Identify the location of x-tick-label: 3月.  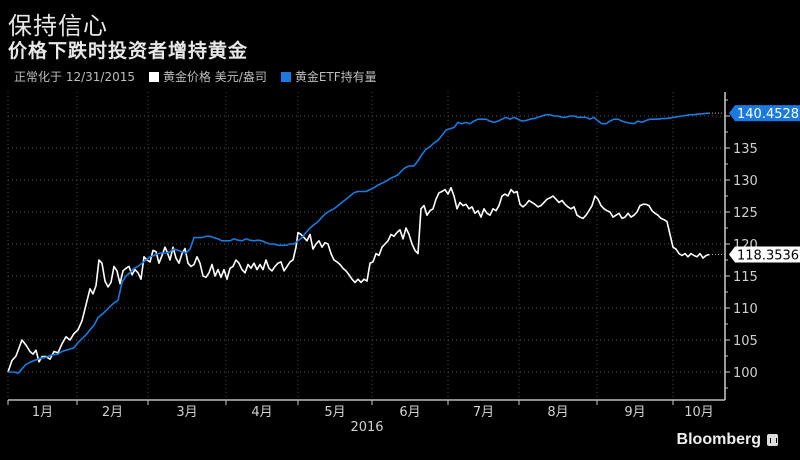
(186, 412).